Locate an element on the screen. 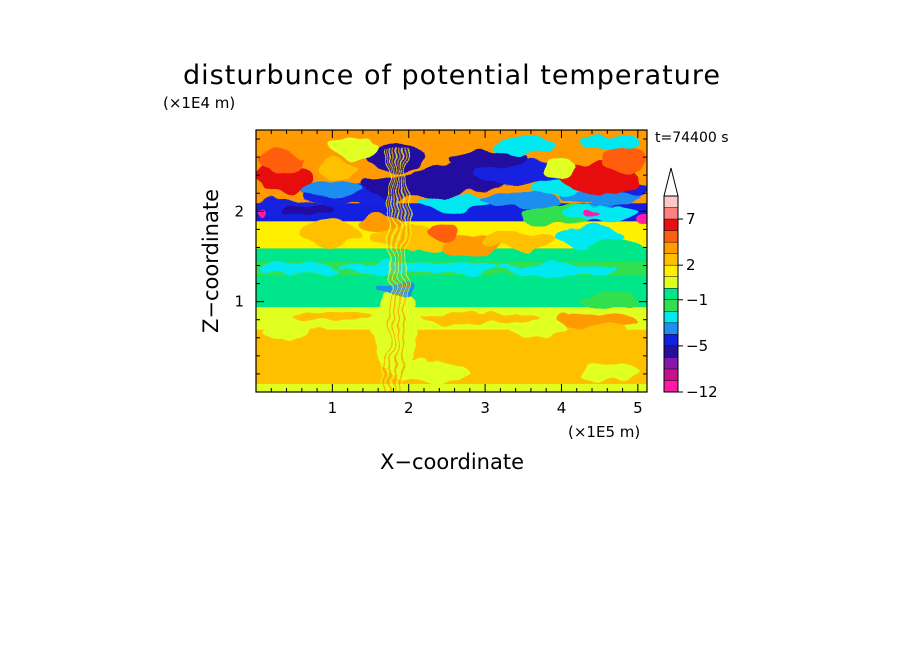  x-tick-label: 5 is located at coordinates (638, 408).